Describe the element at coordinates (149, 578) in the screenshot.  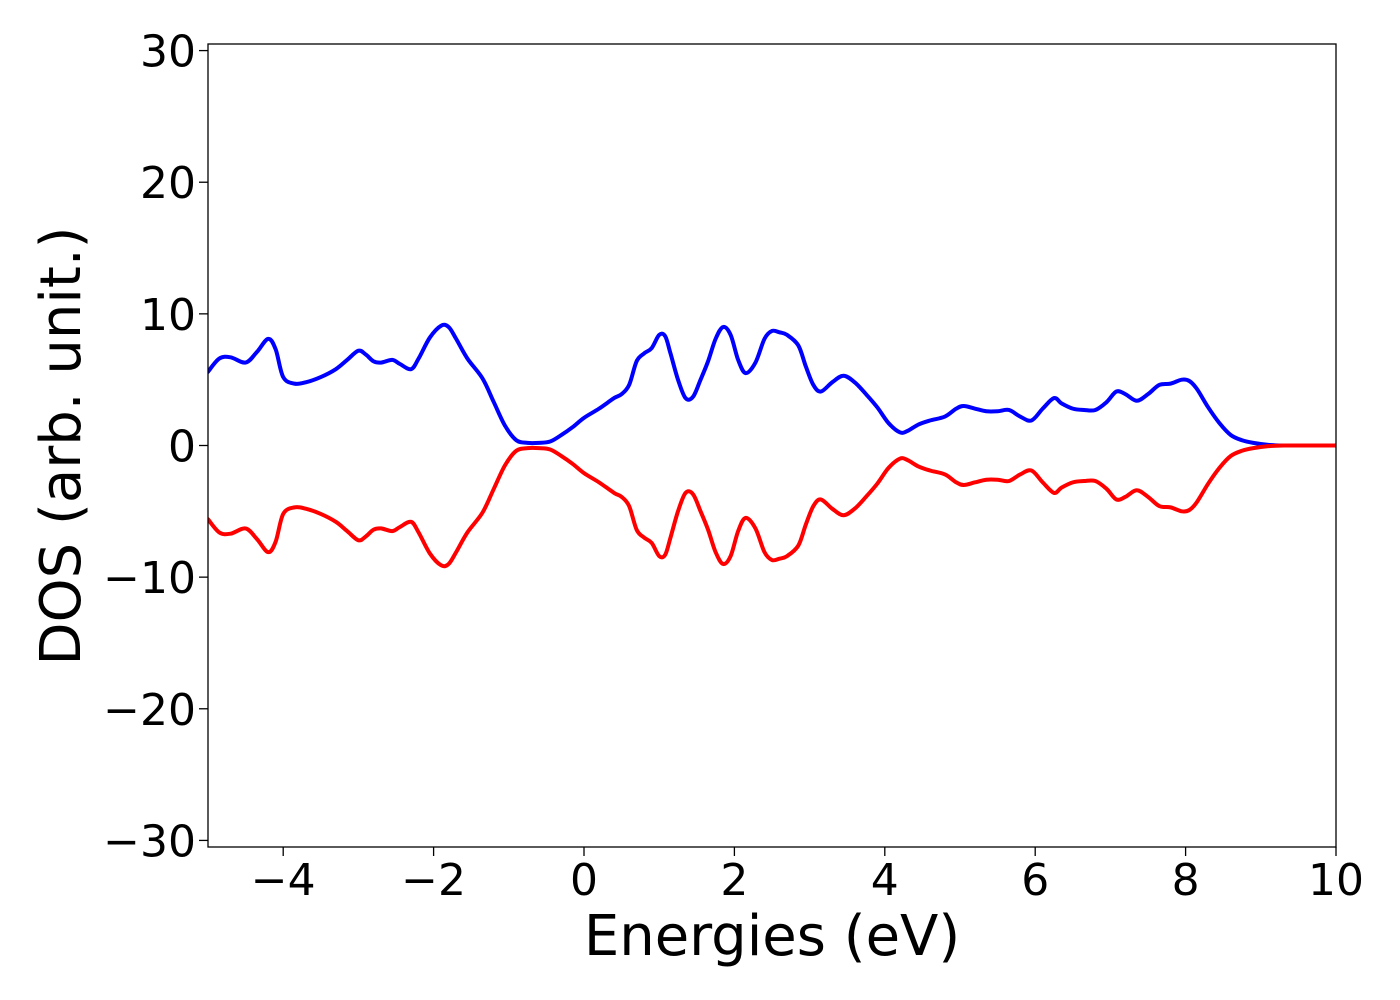
I see `y-tick-label: −10` at that location.